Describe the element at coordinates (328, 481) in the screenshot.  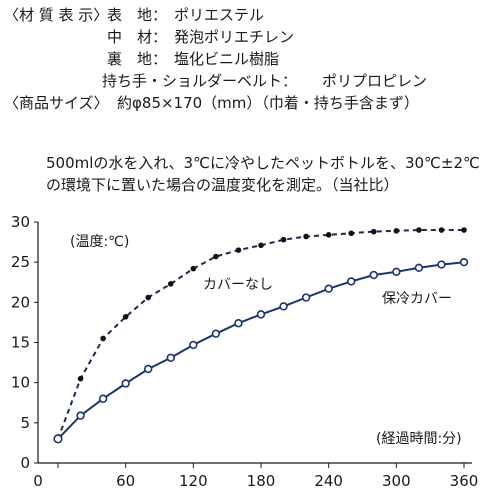
I see `x-tick-label: 240` at that location.